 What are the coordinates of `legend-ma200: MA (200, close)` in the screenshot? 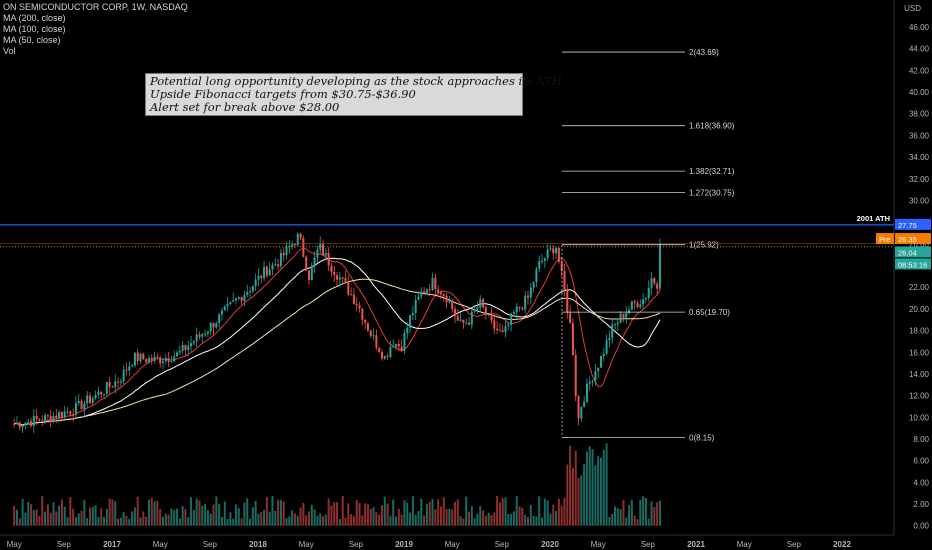 It's located at (34, 18).